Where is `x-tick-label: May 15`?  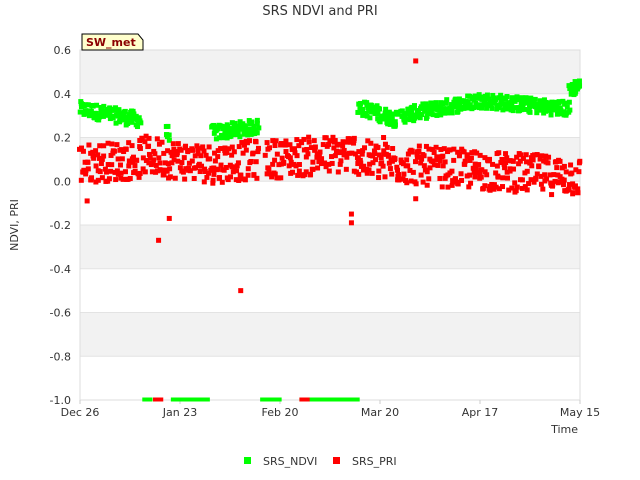
x-tick-label: May 15 is located at coordinates (580, 412).